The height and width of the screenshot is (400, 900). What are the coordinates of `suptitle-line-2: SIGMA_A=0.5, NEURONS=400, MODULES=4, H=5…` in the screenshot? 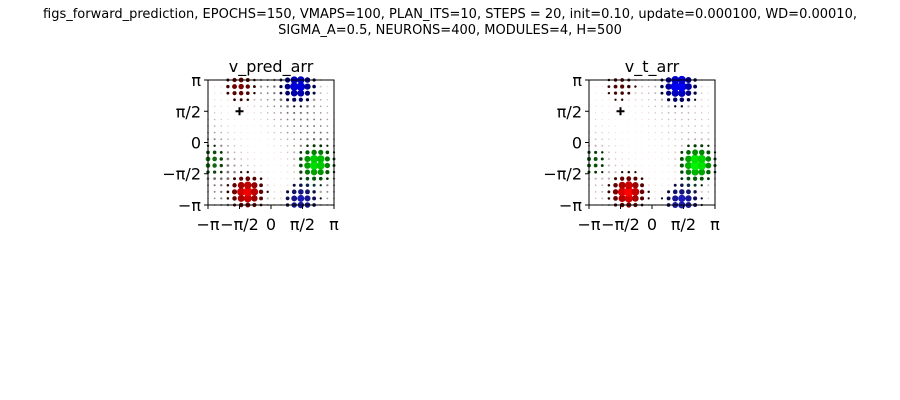 It's located at (450, 30).